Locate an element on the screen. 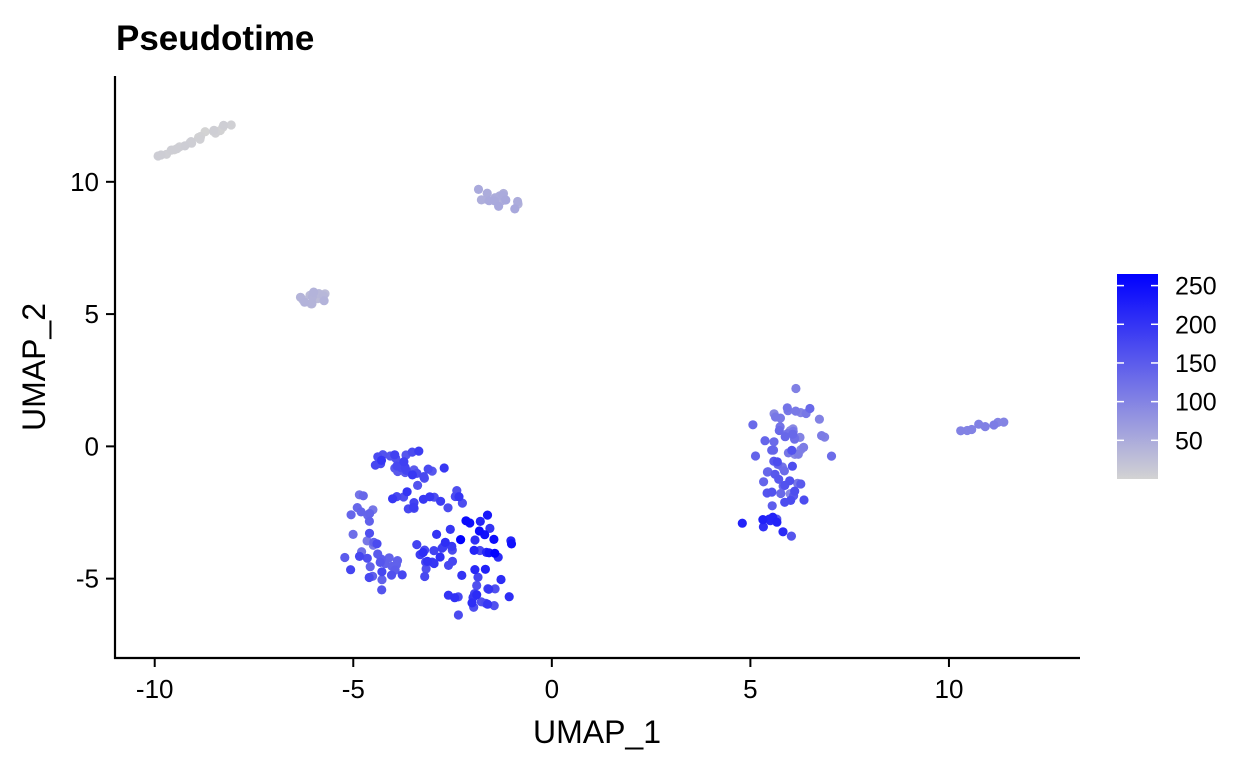  colorbar-tick-label: 100 is located at coordinates (1196, 403).